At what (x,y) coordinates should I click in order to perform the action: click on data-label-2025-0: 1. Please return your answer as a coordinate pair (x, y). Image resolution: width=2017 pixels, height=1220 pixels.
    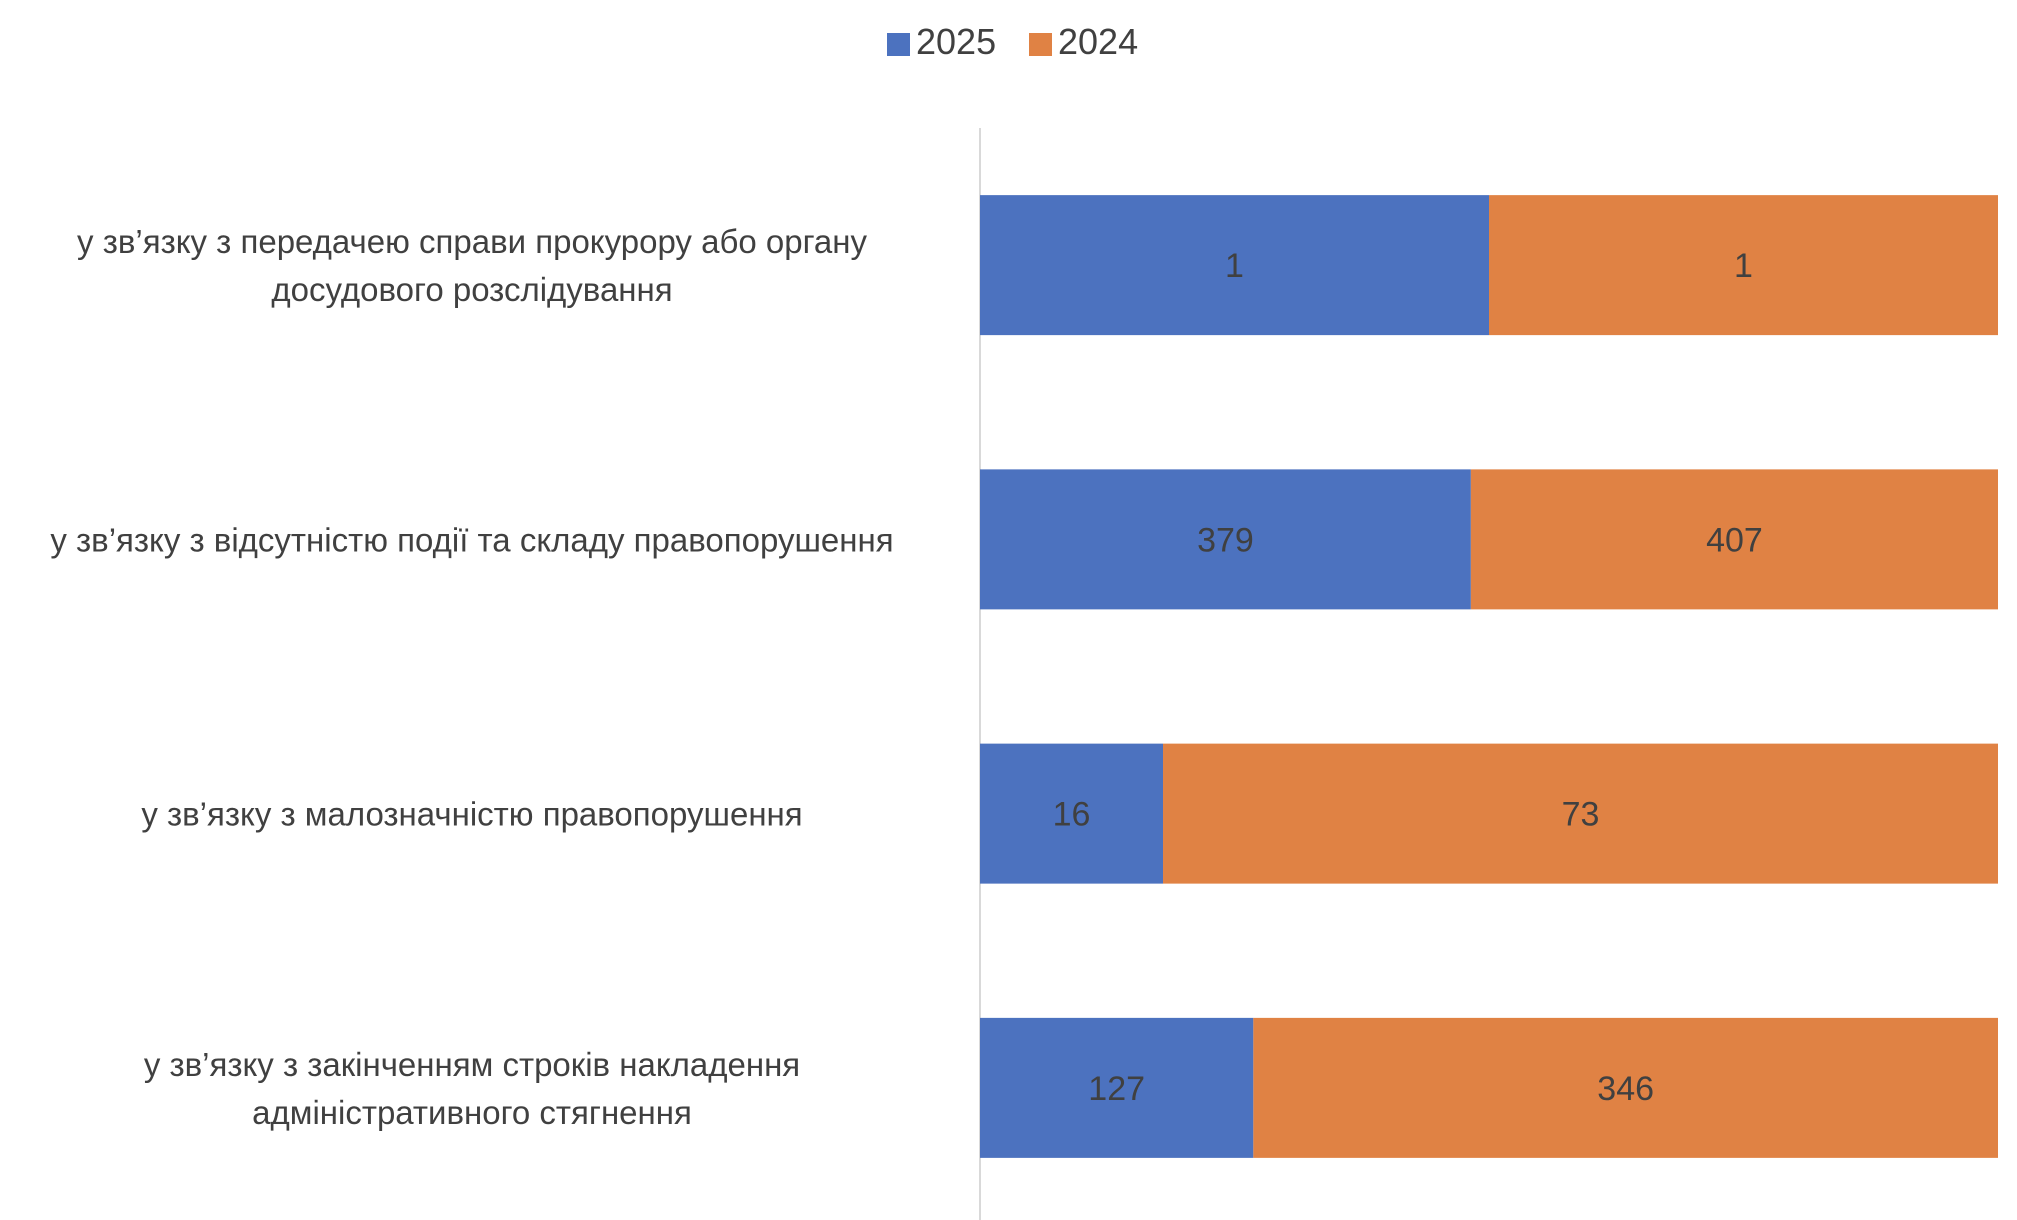
    Looking at the image, I should click on (1234, 266).